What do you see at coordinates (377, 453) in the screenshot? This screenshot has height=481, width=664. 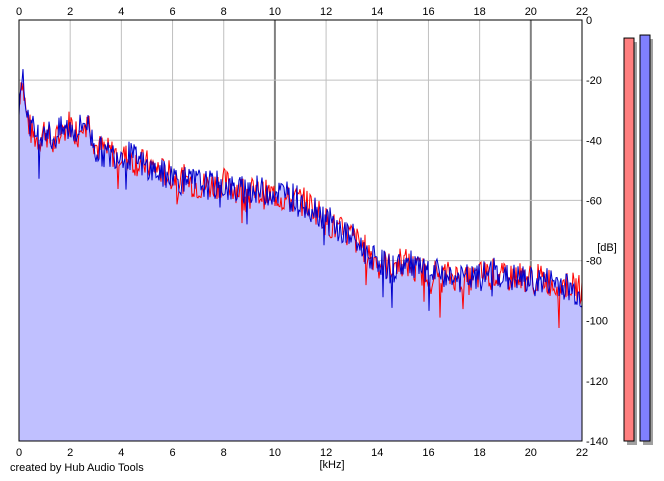 I see `x-tick-bottom-7: 14` at bounding box center [377, 453].